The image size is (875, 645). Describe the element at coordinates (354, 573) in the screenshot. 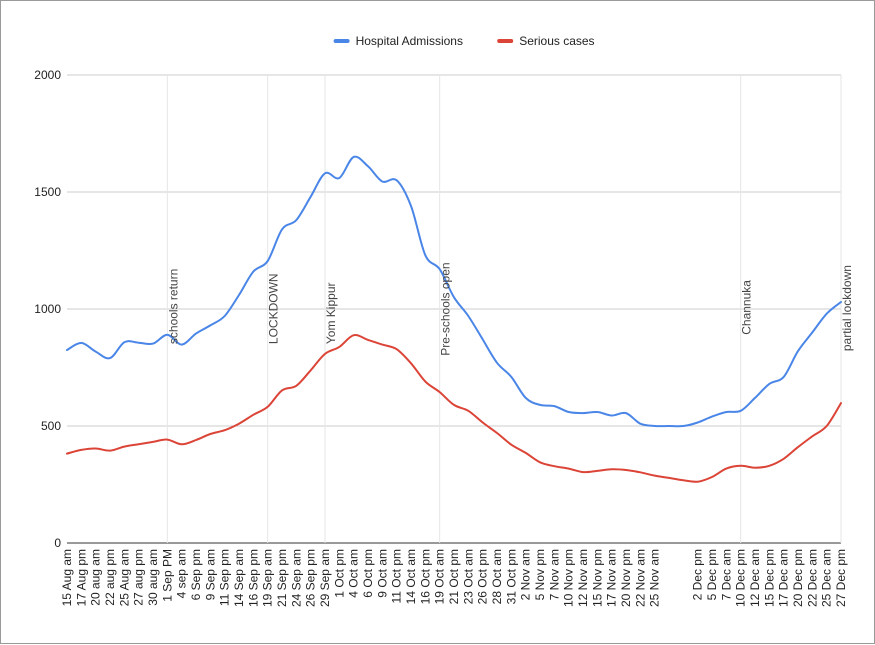

I see `x-tick-label: 4 Oct am` at that location.